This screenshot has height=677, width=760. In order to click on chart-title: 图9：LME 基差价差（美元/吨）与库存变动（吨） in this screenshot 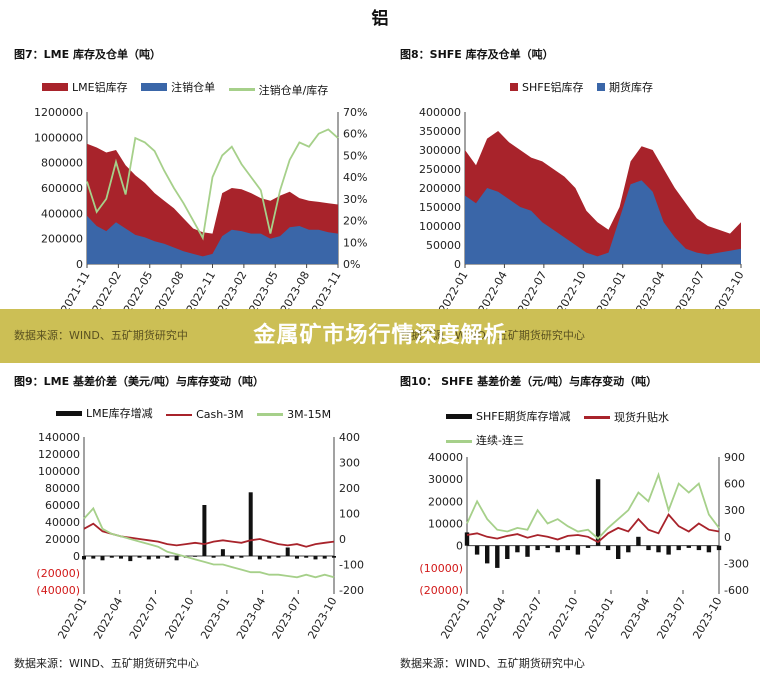, I will do `click(139, 381)`.